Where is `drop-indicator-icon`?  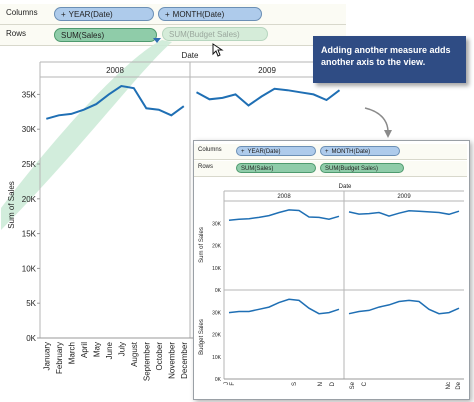 drop-indicator-icon is located at coordinates (157, 40).